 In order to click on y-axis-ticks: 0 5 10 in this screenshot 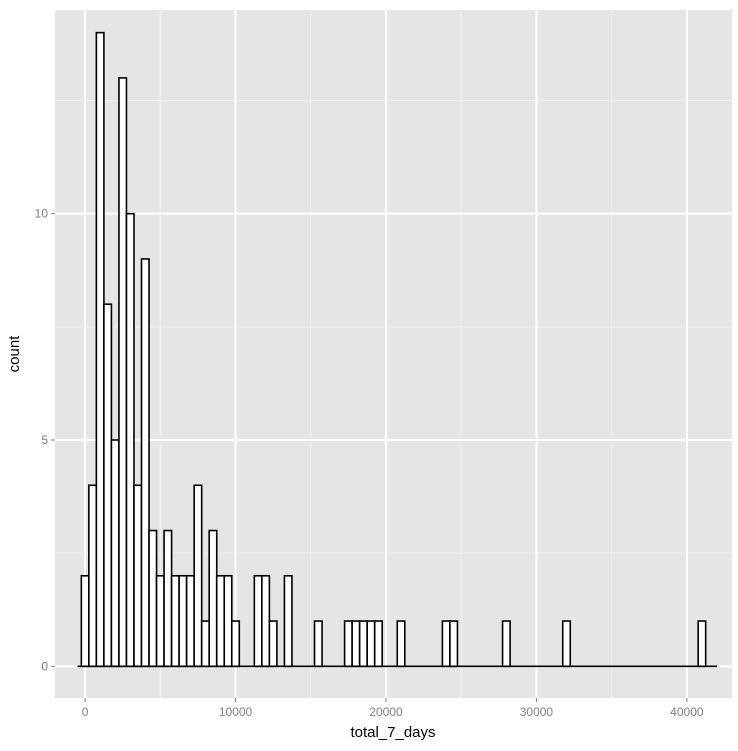, I will do `click(45, 440)`.